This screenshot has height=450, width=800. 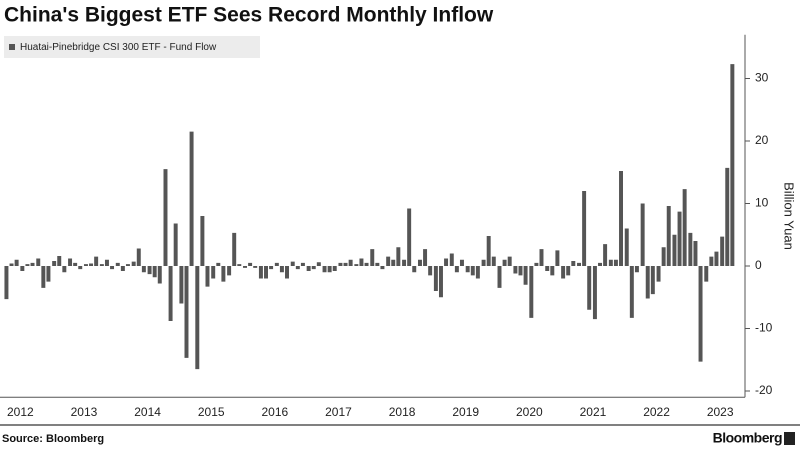 I want to click on legend-swatch, so click(x=12, y=47).